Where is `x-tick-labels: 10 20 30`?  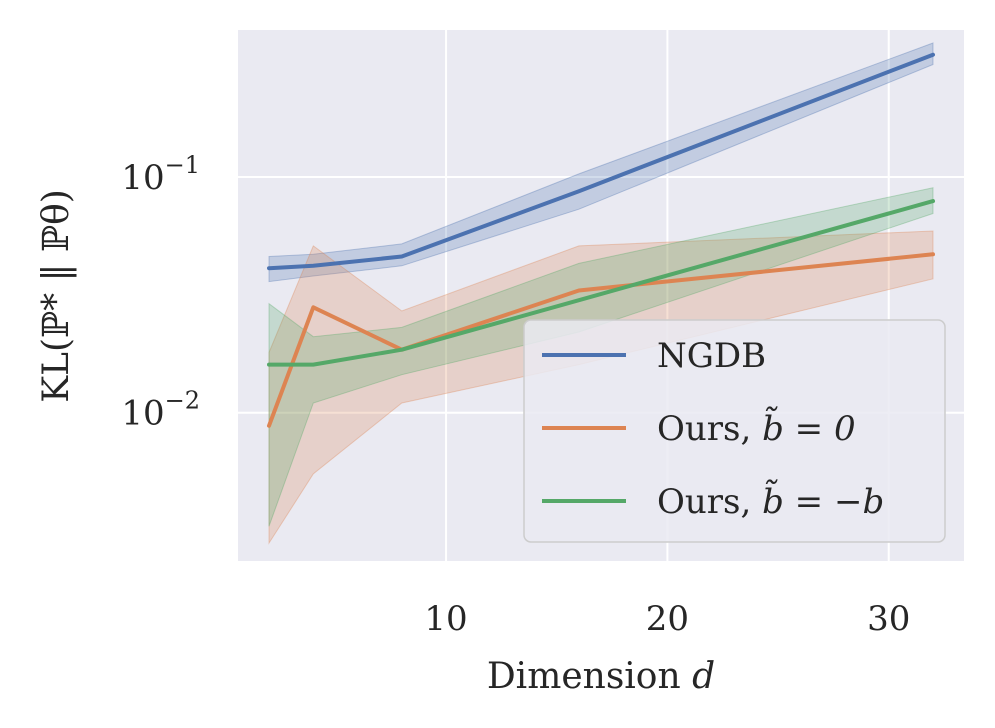
x-tick-labels: 10 20 30 is located at coordinates (667, 619).